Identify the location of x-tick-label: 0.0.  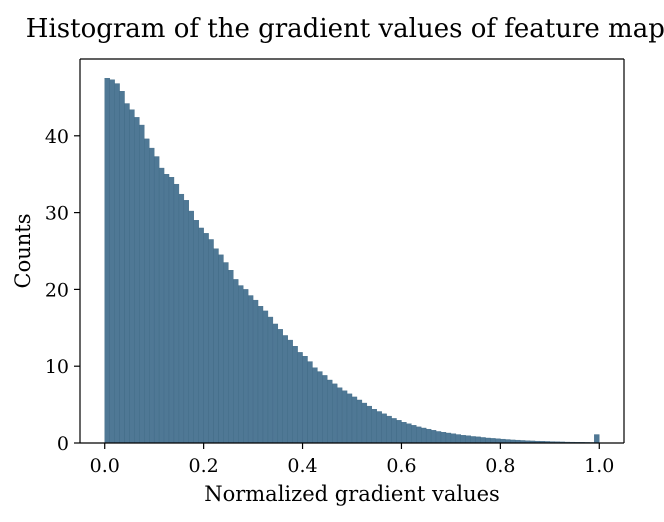
(105, 466).